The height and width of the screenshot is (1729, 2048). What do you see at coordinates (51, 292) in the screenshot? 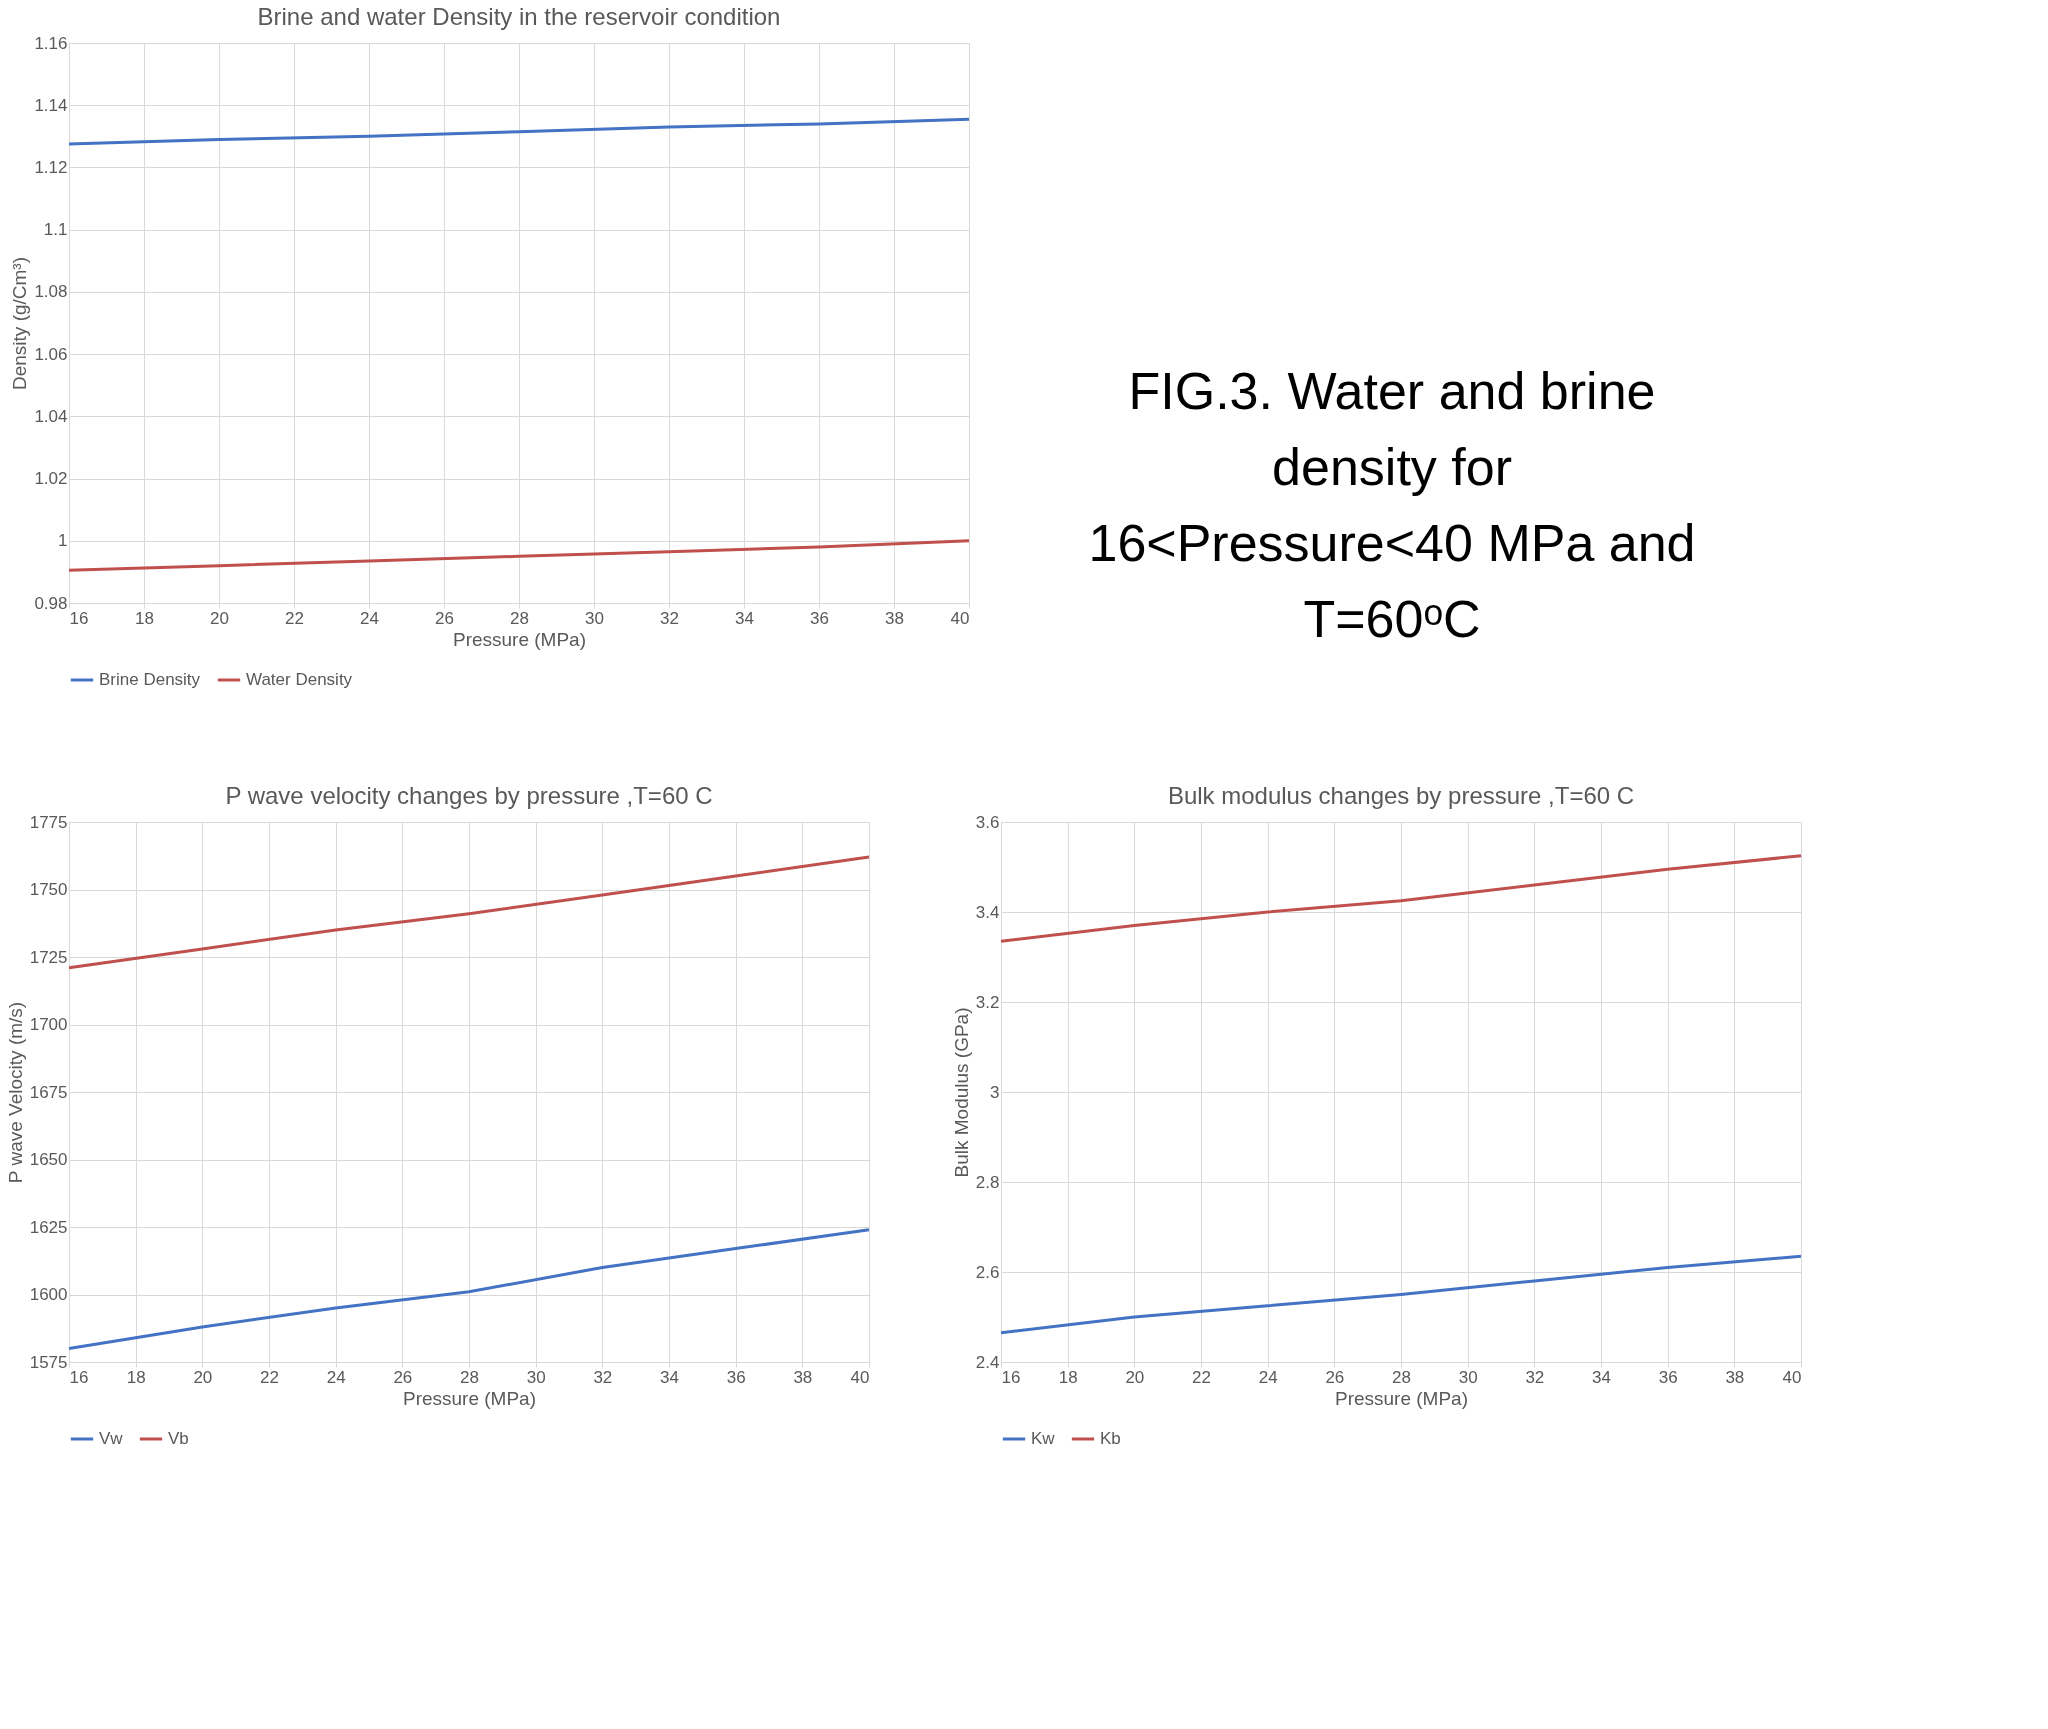
I see `y-tick-label: 1.08` at bounding box center [51, 292].